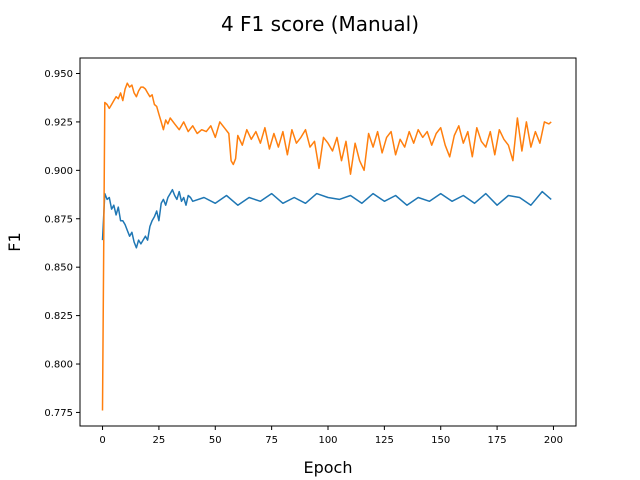 Image resolution: width=640 pixels, height=480 pixels. I want to click on y-tick-label: 0.825, so click(58, 316).